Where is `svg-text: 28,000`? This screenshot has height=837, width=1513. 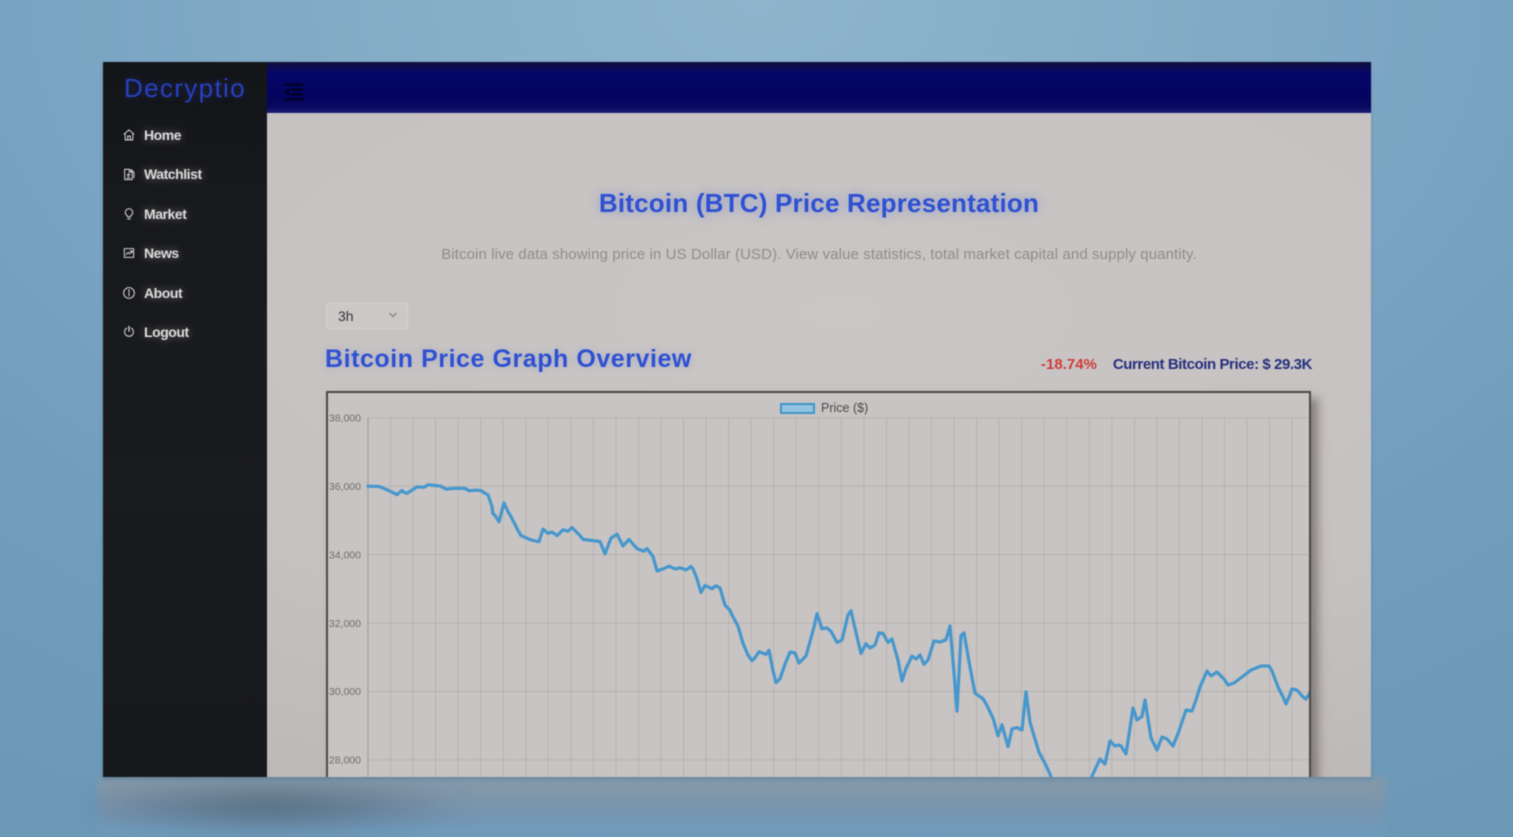
svg-text: 28,000 is located at coordinates (345, 761).